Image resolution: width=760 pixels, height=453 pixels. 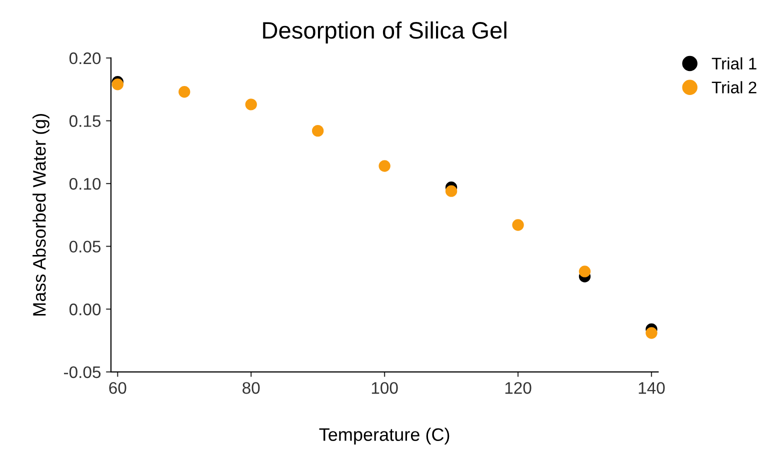 I want to click on x-tick-label: 100, so click(x=385, y=388).